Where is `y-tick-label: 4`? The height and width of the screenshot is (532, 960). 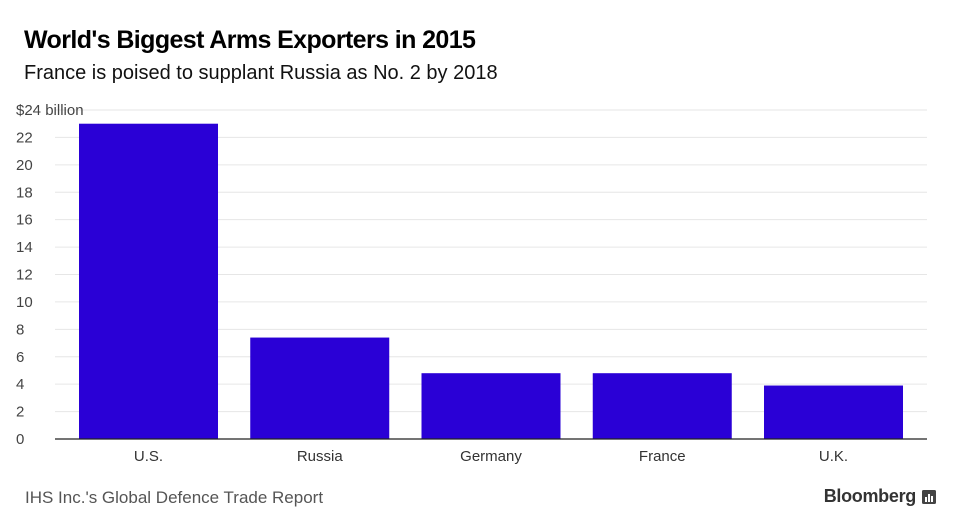
y-tick-label: 4 is located at coordinates (20, 384).